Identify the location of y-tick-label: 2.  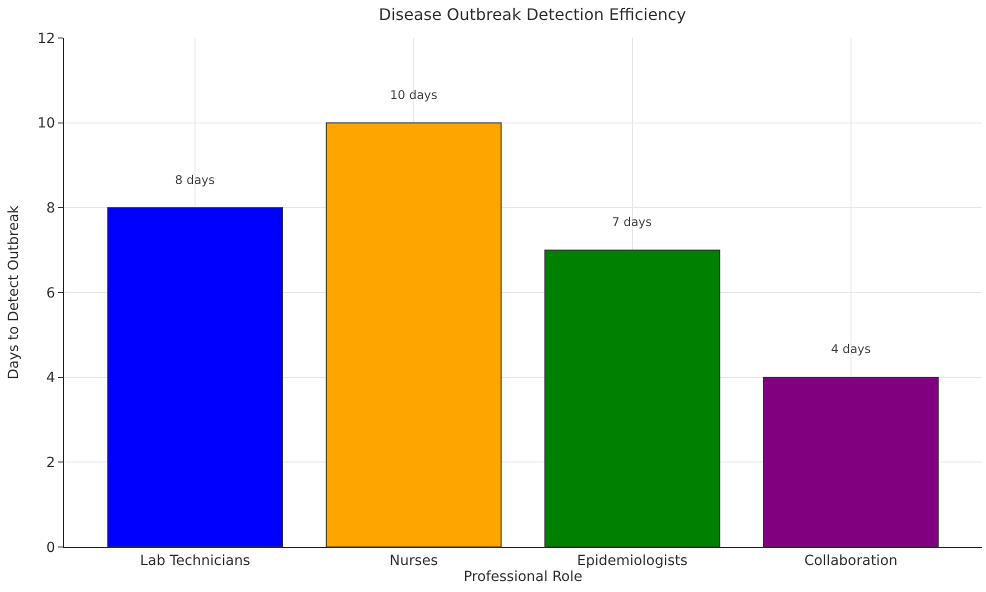
(51, 463).